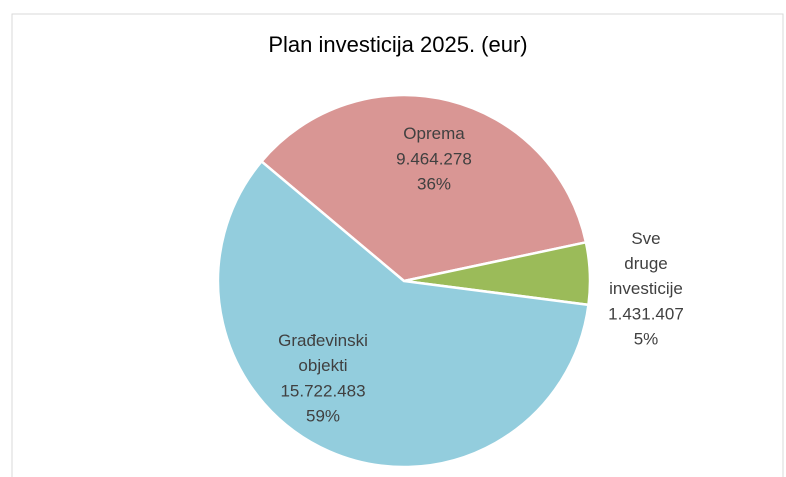 The image size is (786, 477). I want to click on slice-value-label: 9.464.278, so click(434, 158).